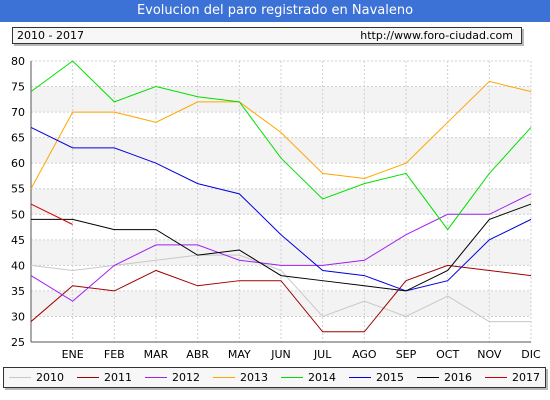  What do you see at coordinates (197, 354) in the screenshot?
I see `x-tick-label: ABR` at bounding box center [197, 354].